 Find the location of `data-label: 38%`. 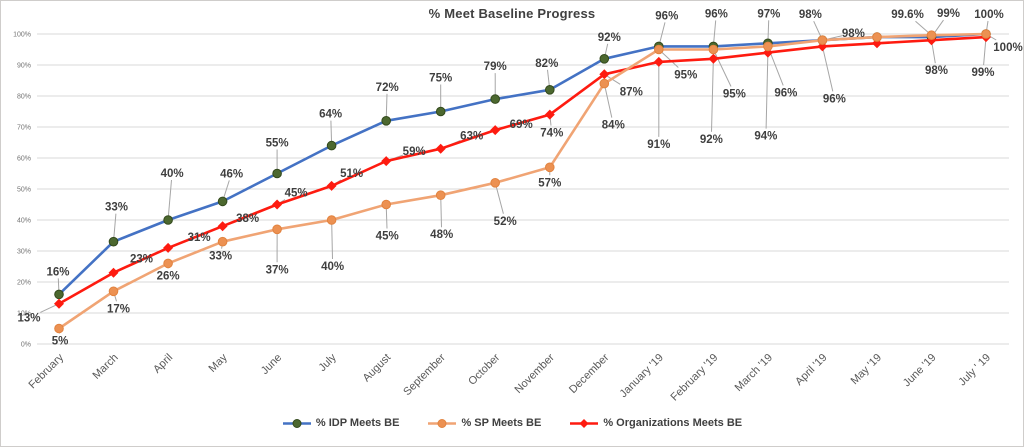

data-label: 38% is located at coordinates (247, 219).